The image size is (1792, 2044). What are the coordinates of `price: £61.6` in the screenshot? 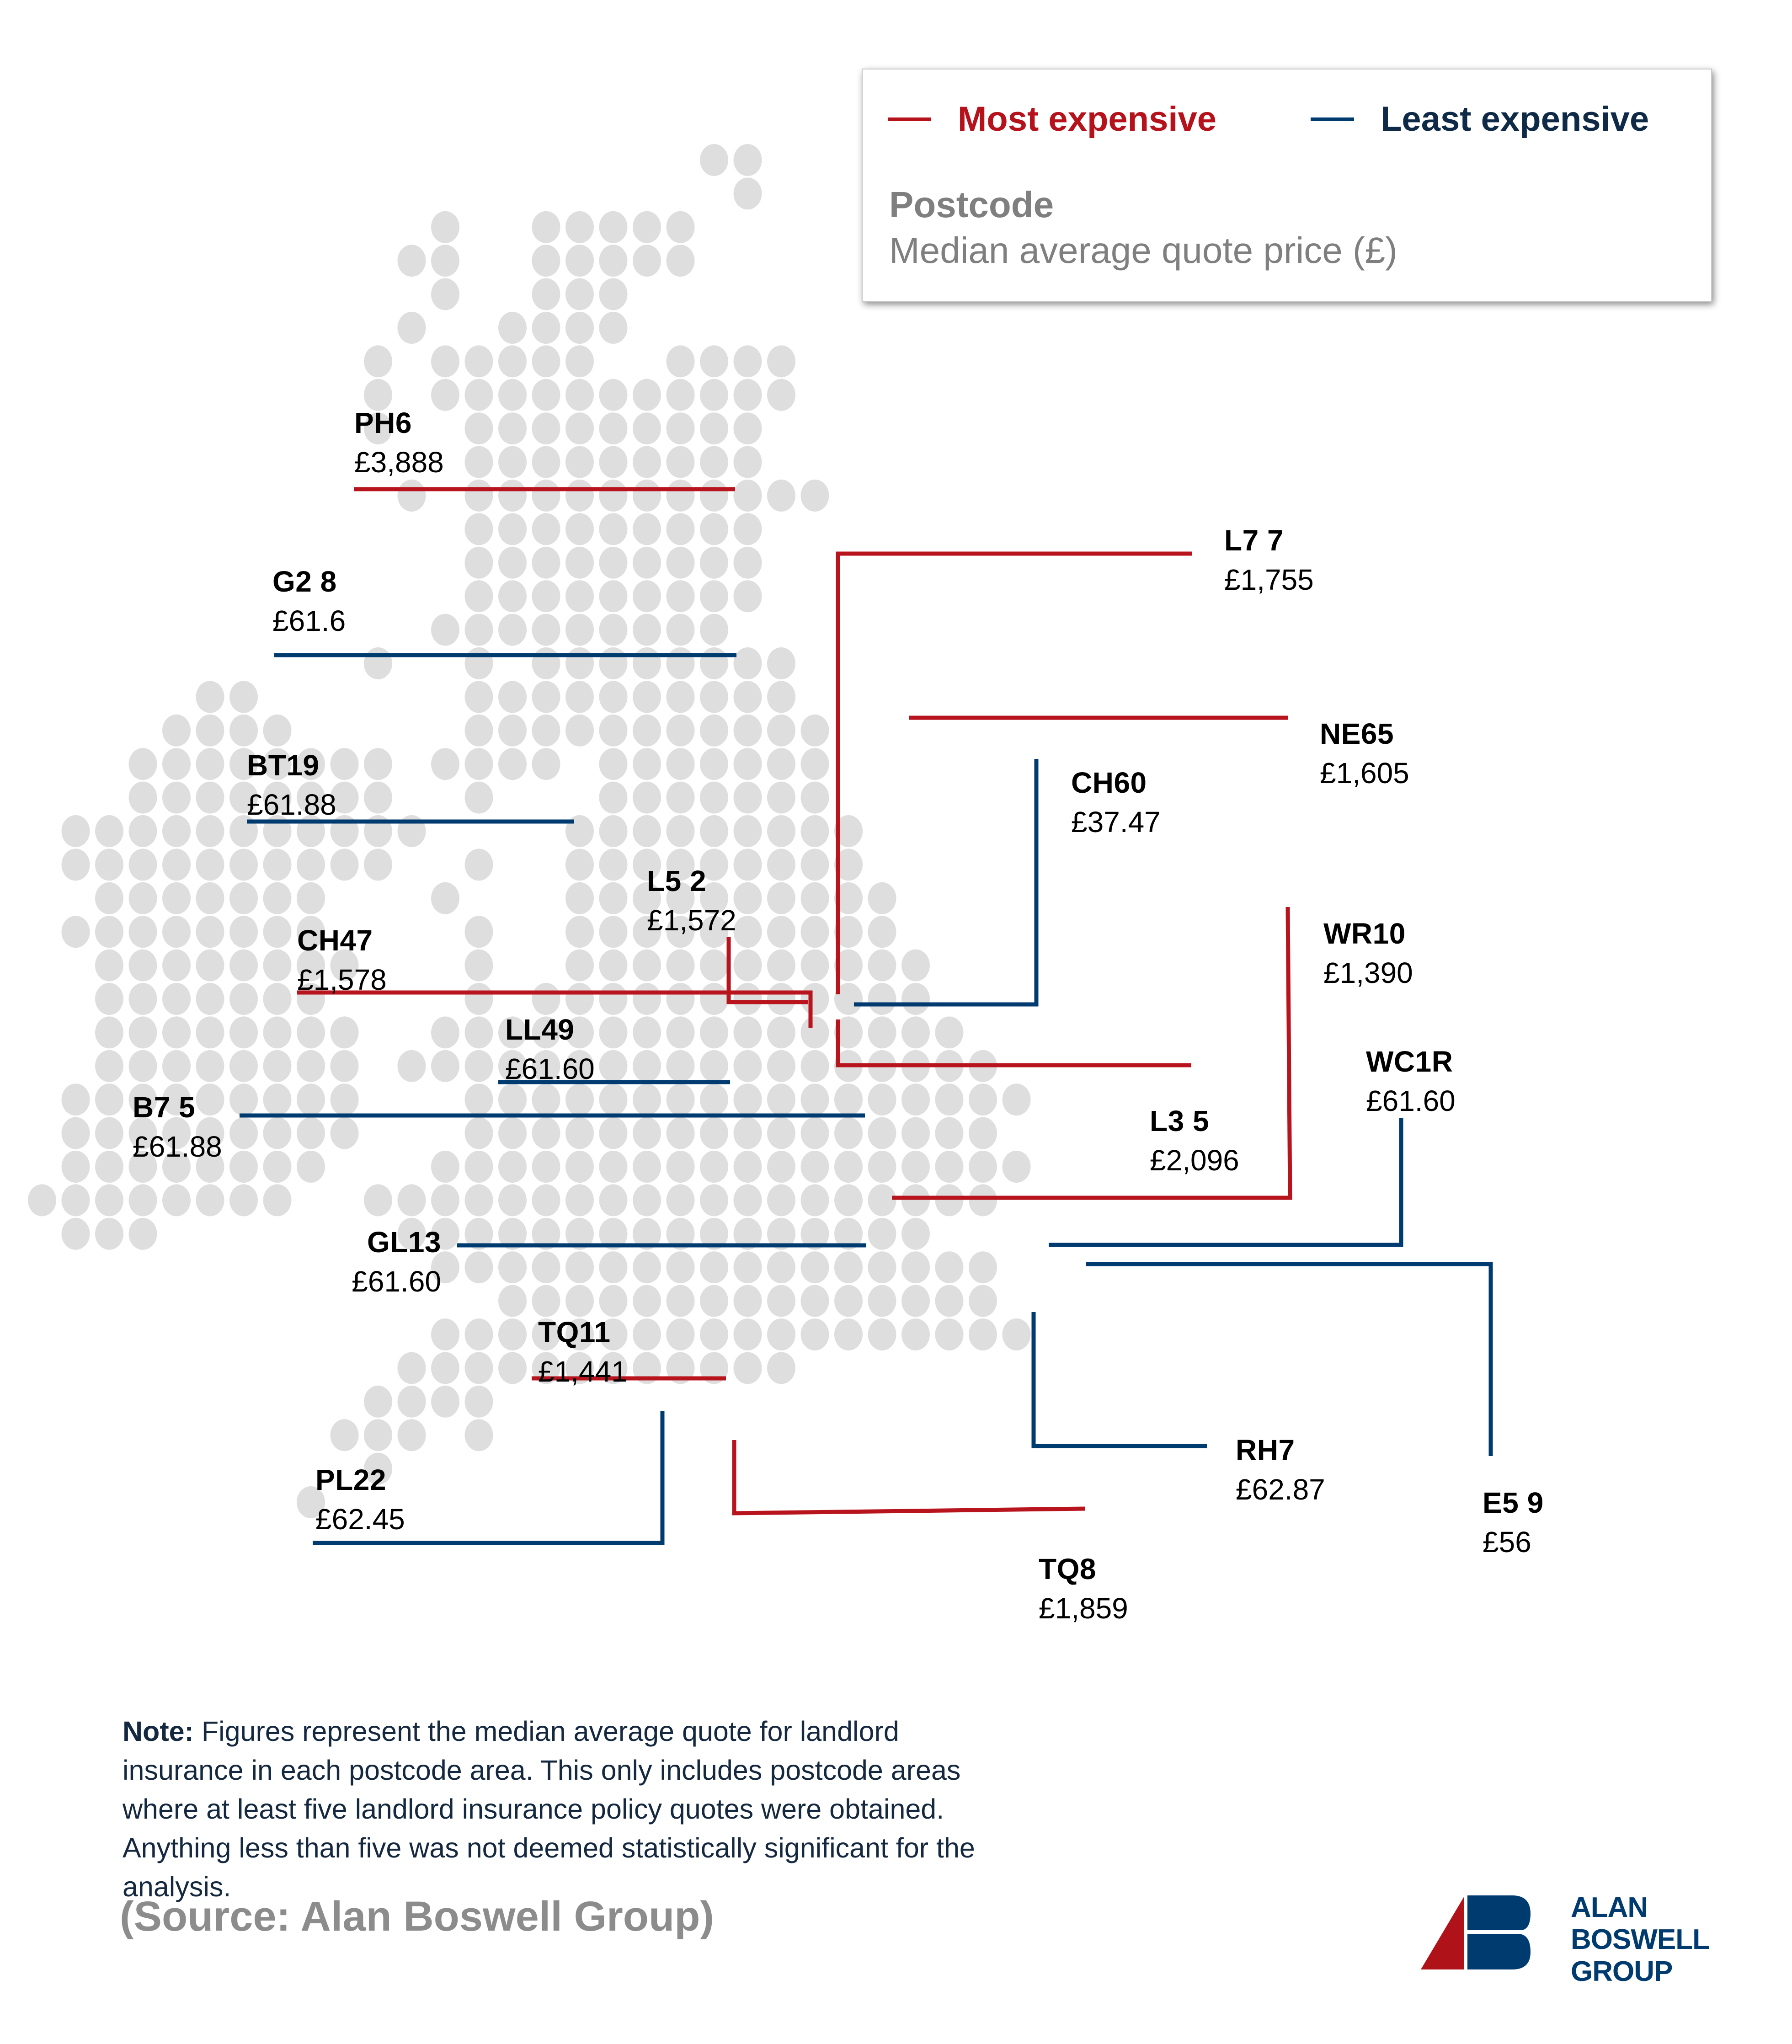 It's located at (309, 620).